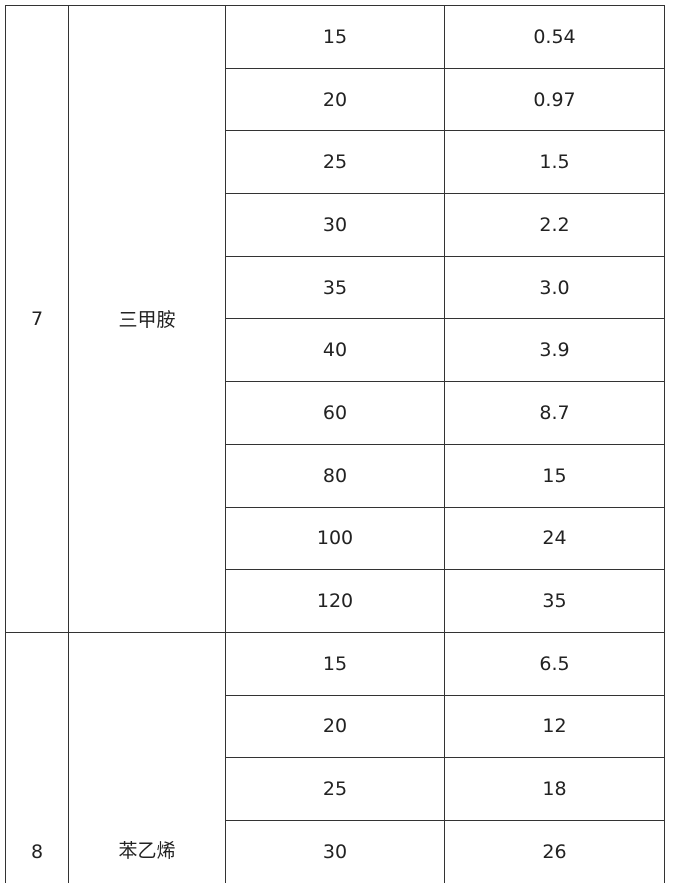 This screenshot has width=694, height=883. I want to click on table-row: 25 1.5, so click(335, 162).